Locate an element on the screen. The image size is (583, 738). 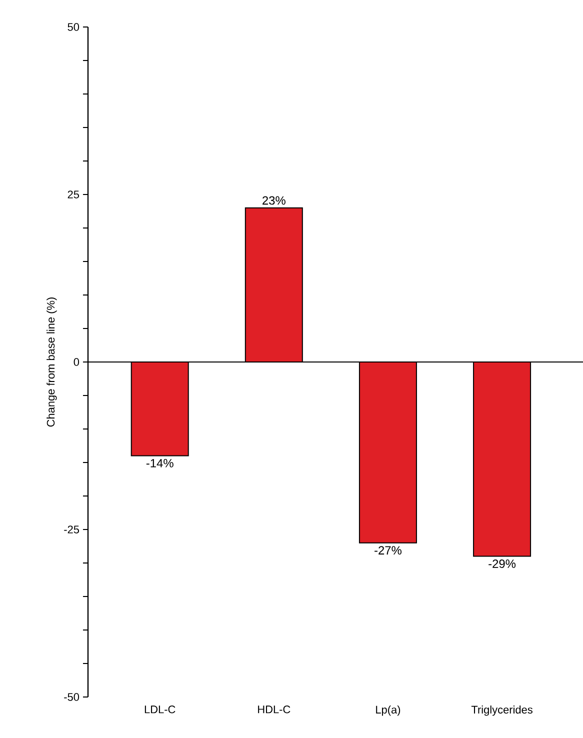
x-tick-label: Lp(a) is located at coordinates (388, 711).